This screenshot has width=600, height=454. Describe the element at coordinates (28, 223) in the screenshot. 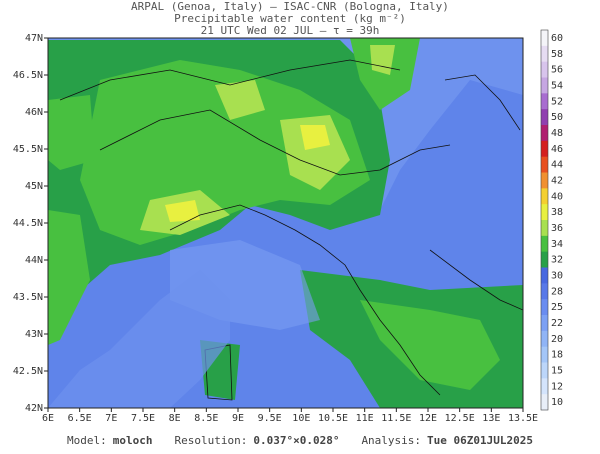

I see `lat-label: 44.5N` at that location.